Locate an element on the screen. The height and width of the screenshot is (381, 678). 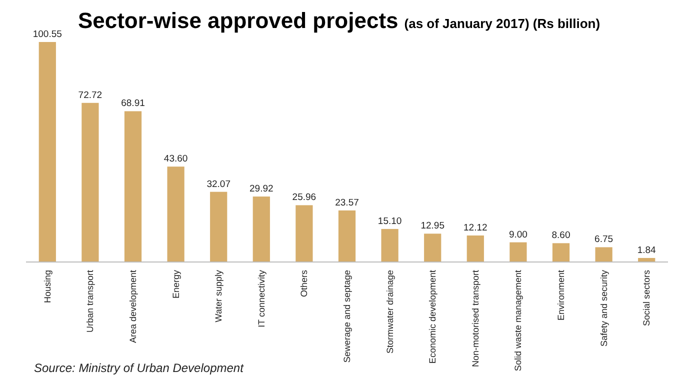
x-tick-label: Energy is located at coordinates (175, 284).